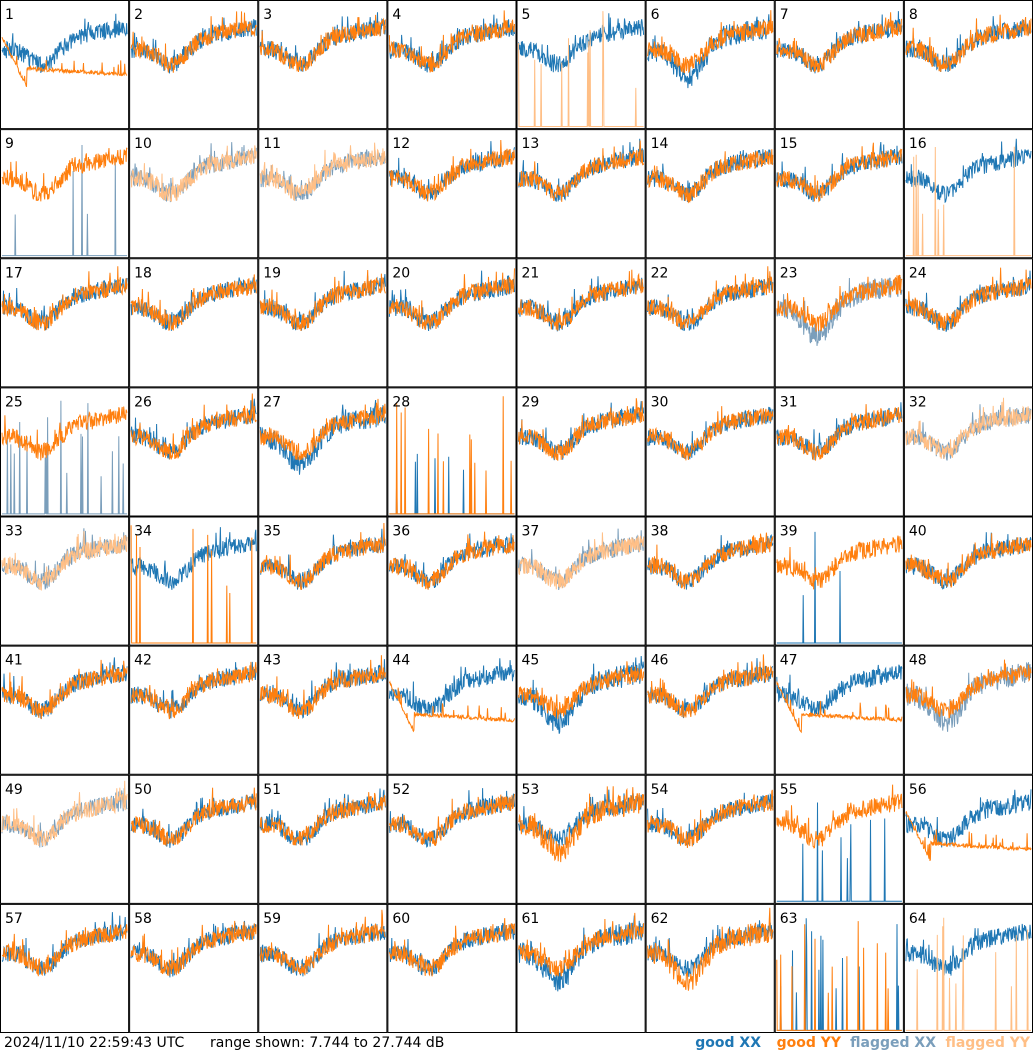 The width and height of the screenshot is (1033, 1053). What do you see at coordinates (660, 661) in the screenshot?
I see `panel-46-label: 46` at bounding box center [660, 661].